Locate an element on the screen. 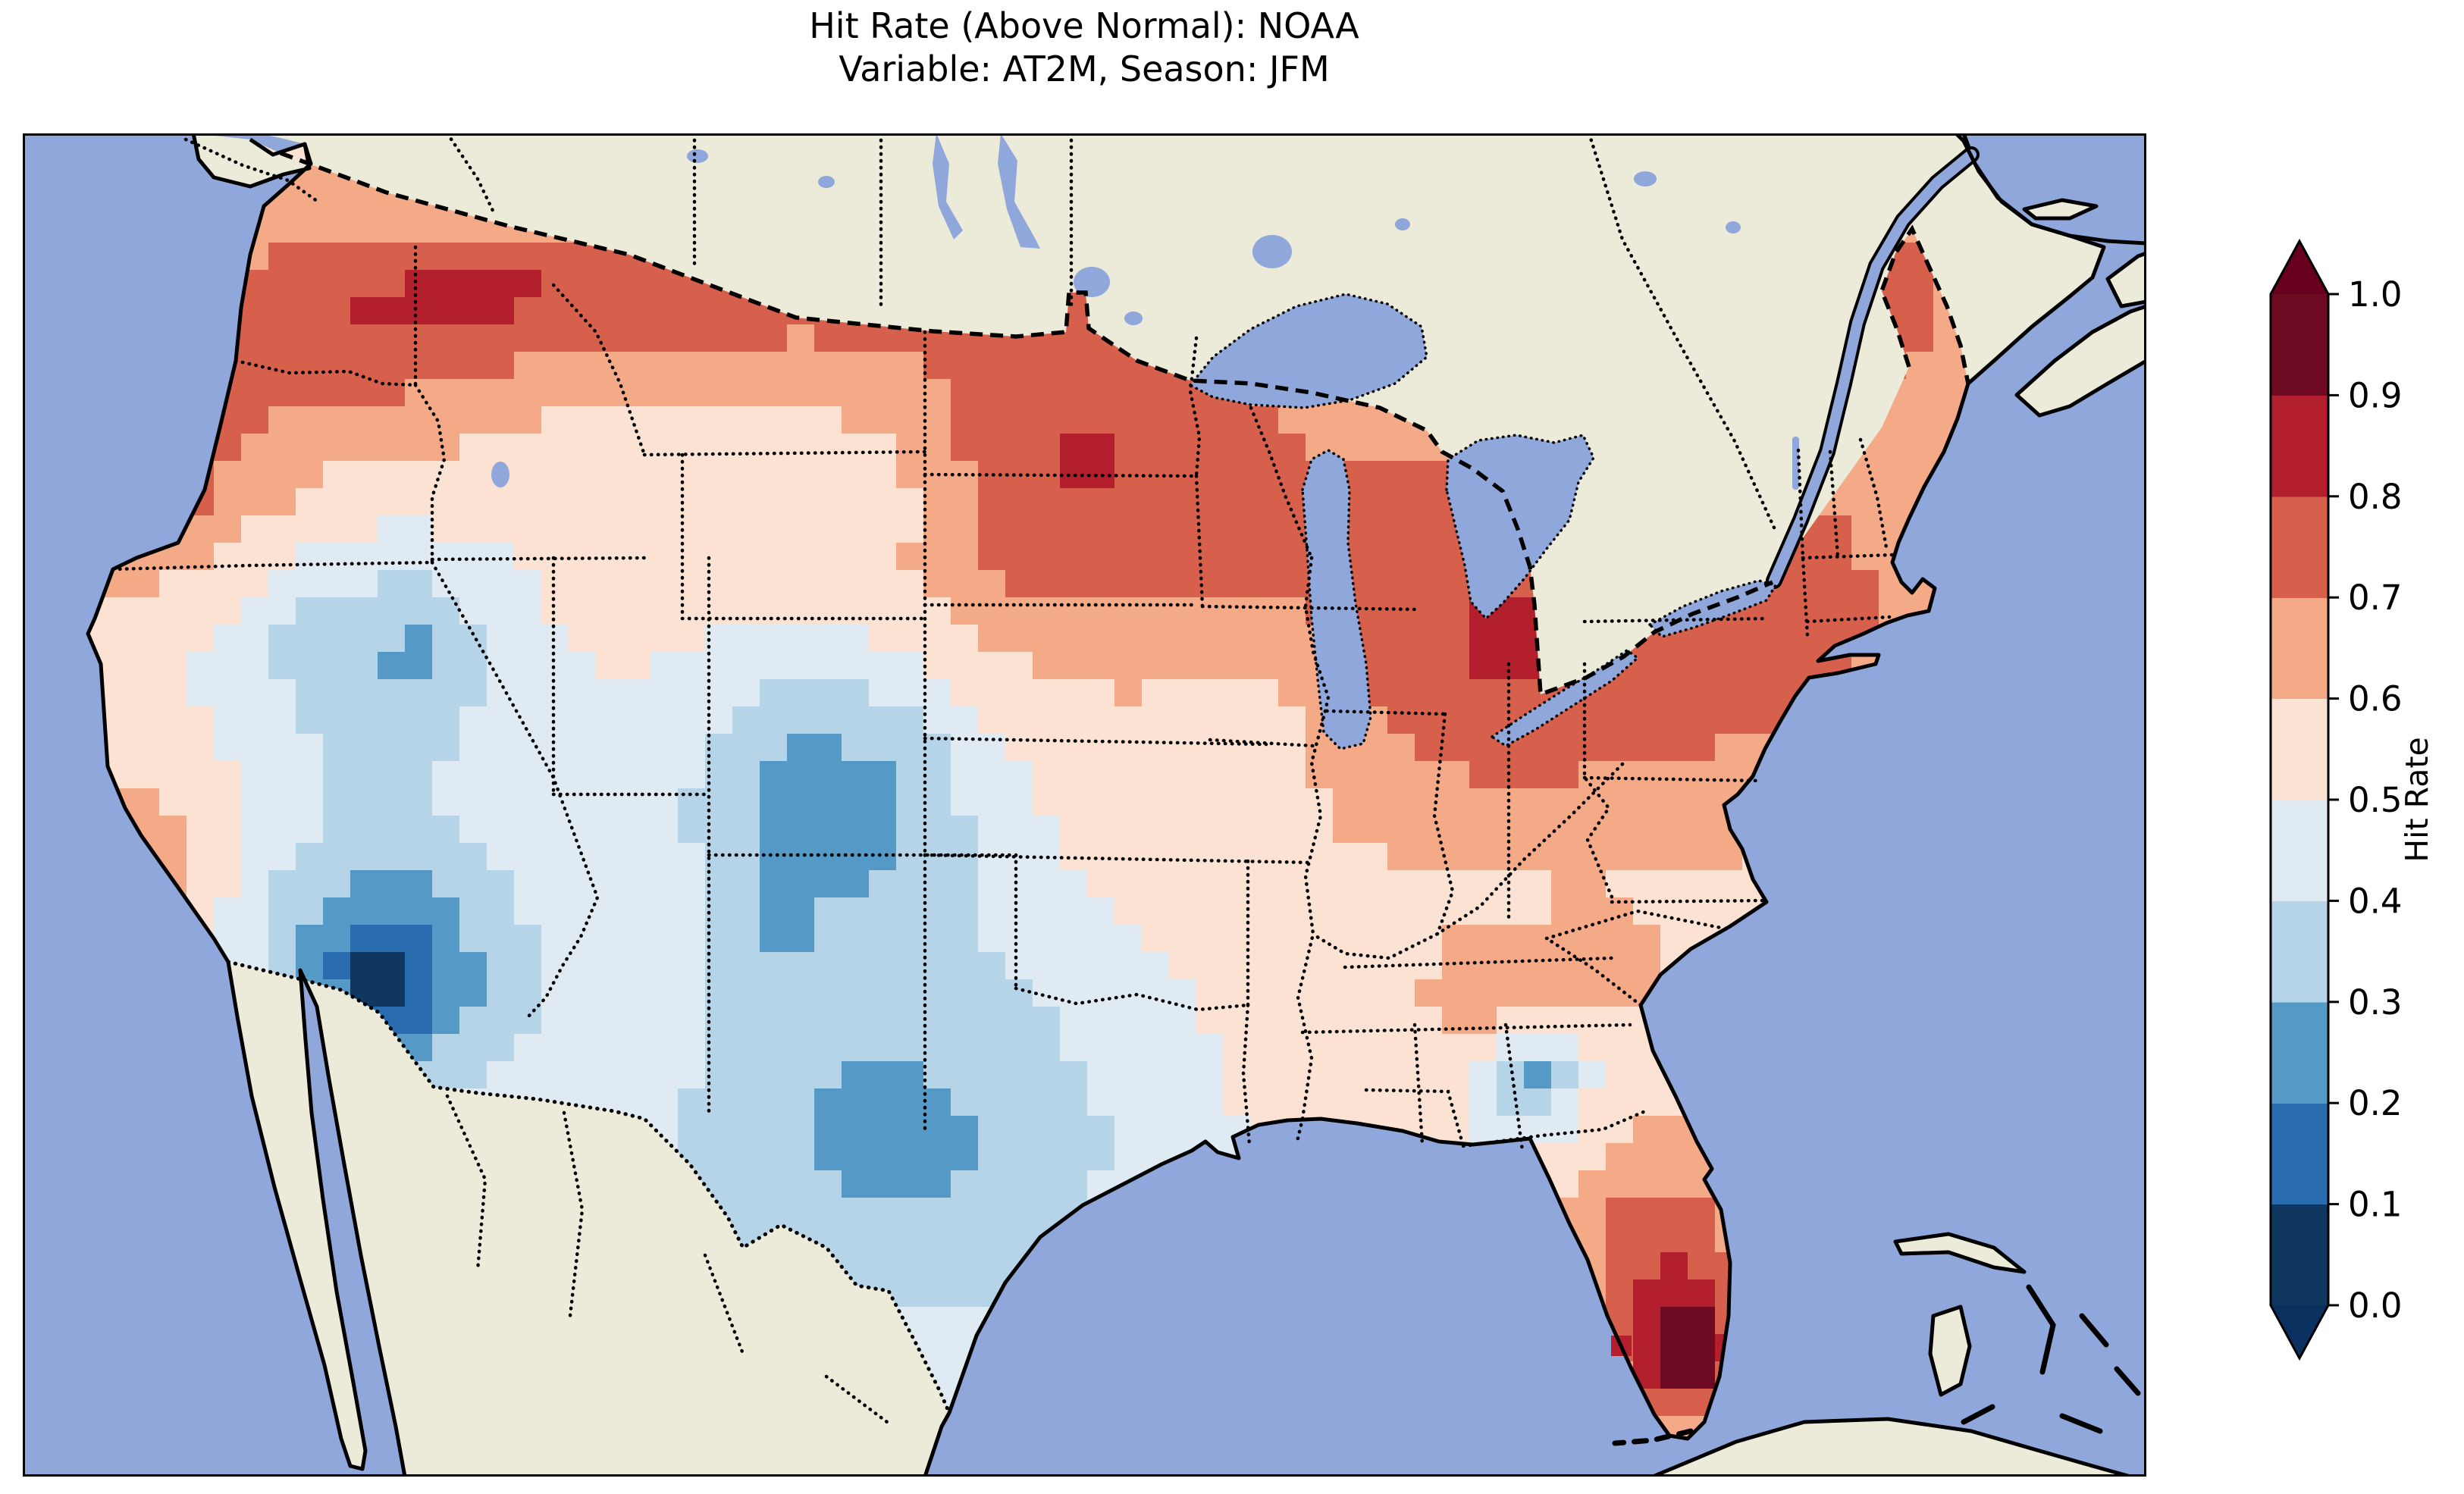  lake-superior is located at coordinates (1308, 351).